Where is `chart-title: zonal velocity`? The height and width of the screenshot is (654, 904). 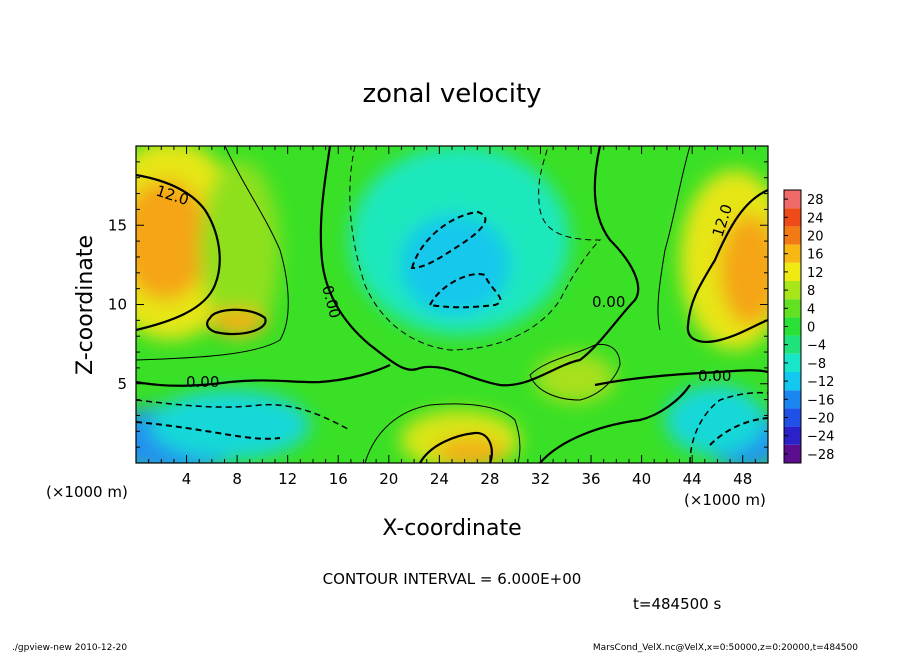 chart-title: zonal velocity is located at coordinates (451, 94).